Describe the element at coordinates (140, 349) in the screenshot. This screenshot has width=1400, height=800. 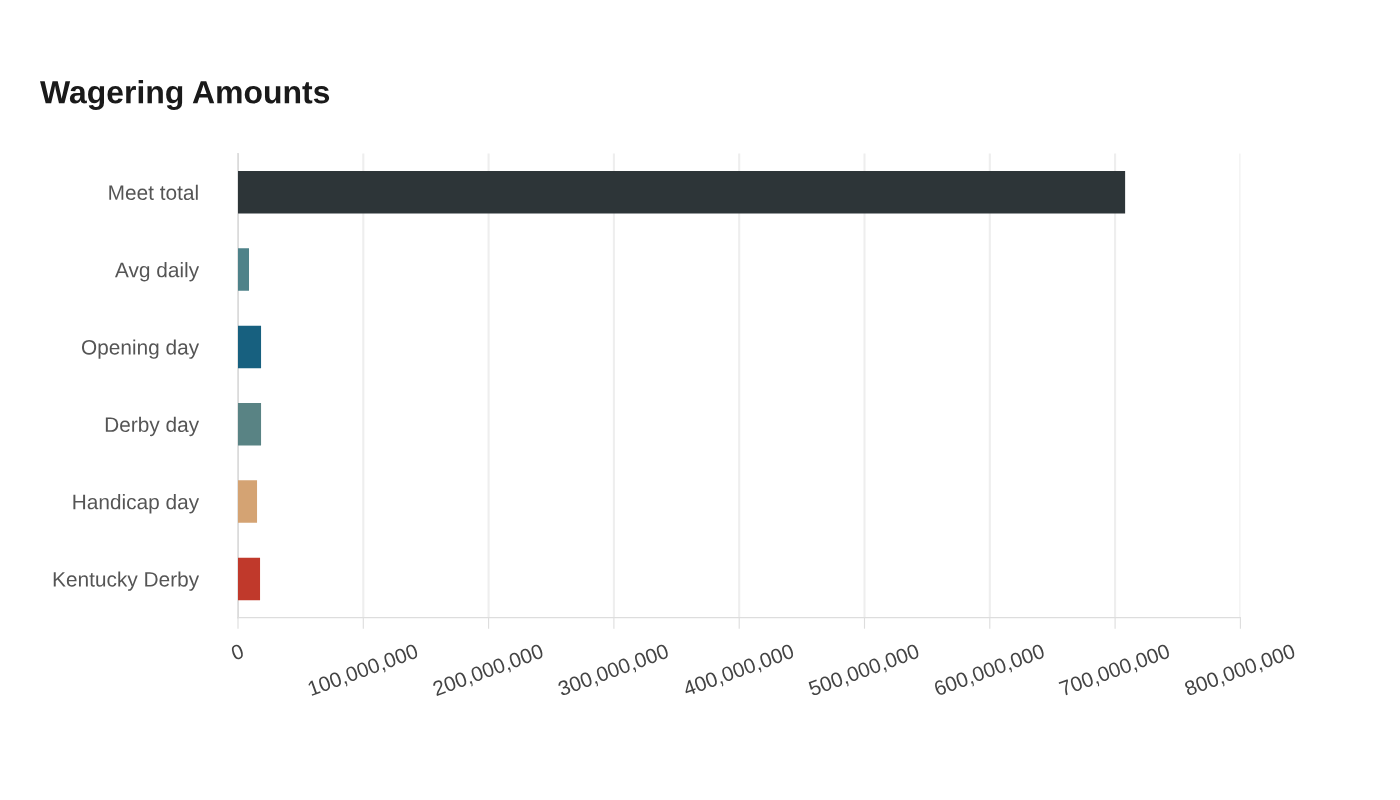
I see `y-tick-label: Opening day` at that location.